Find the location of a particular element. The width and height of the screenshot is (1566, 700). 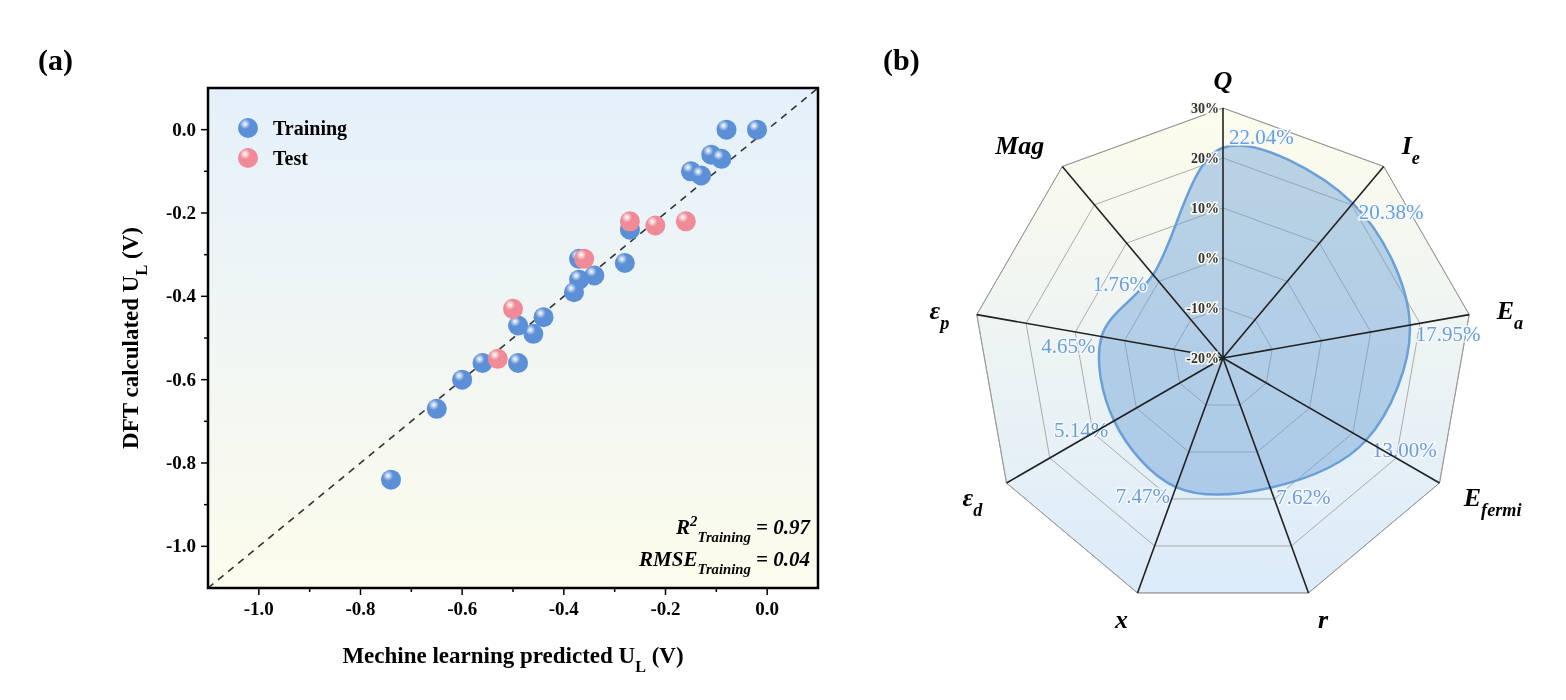

y-tick-label: 0% is located at coordinates (1208, 258).